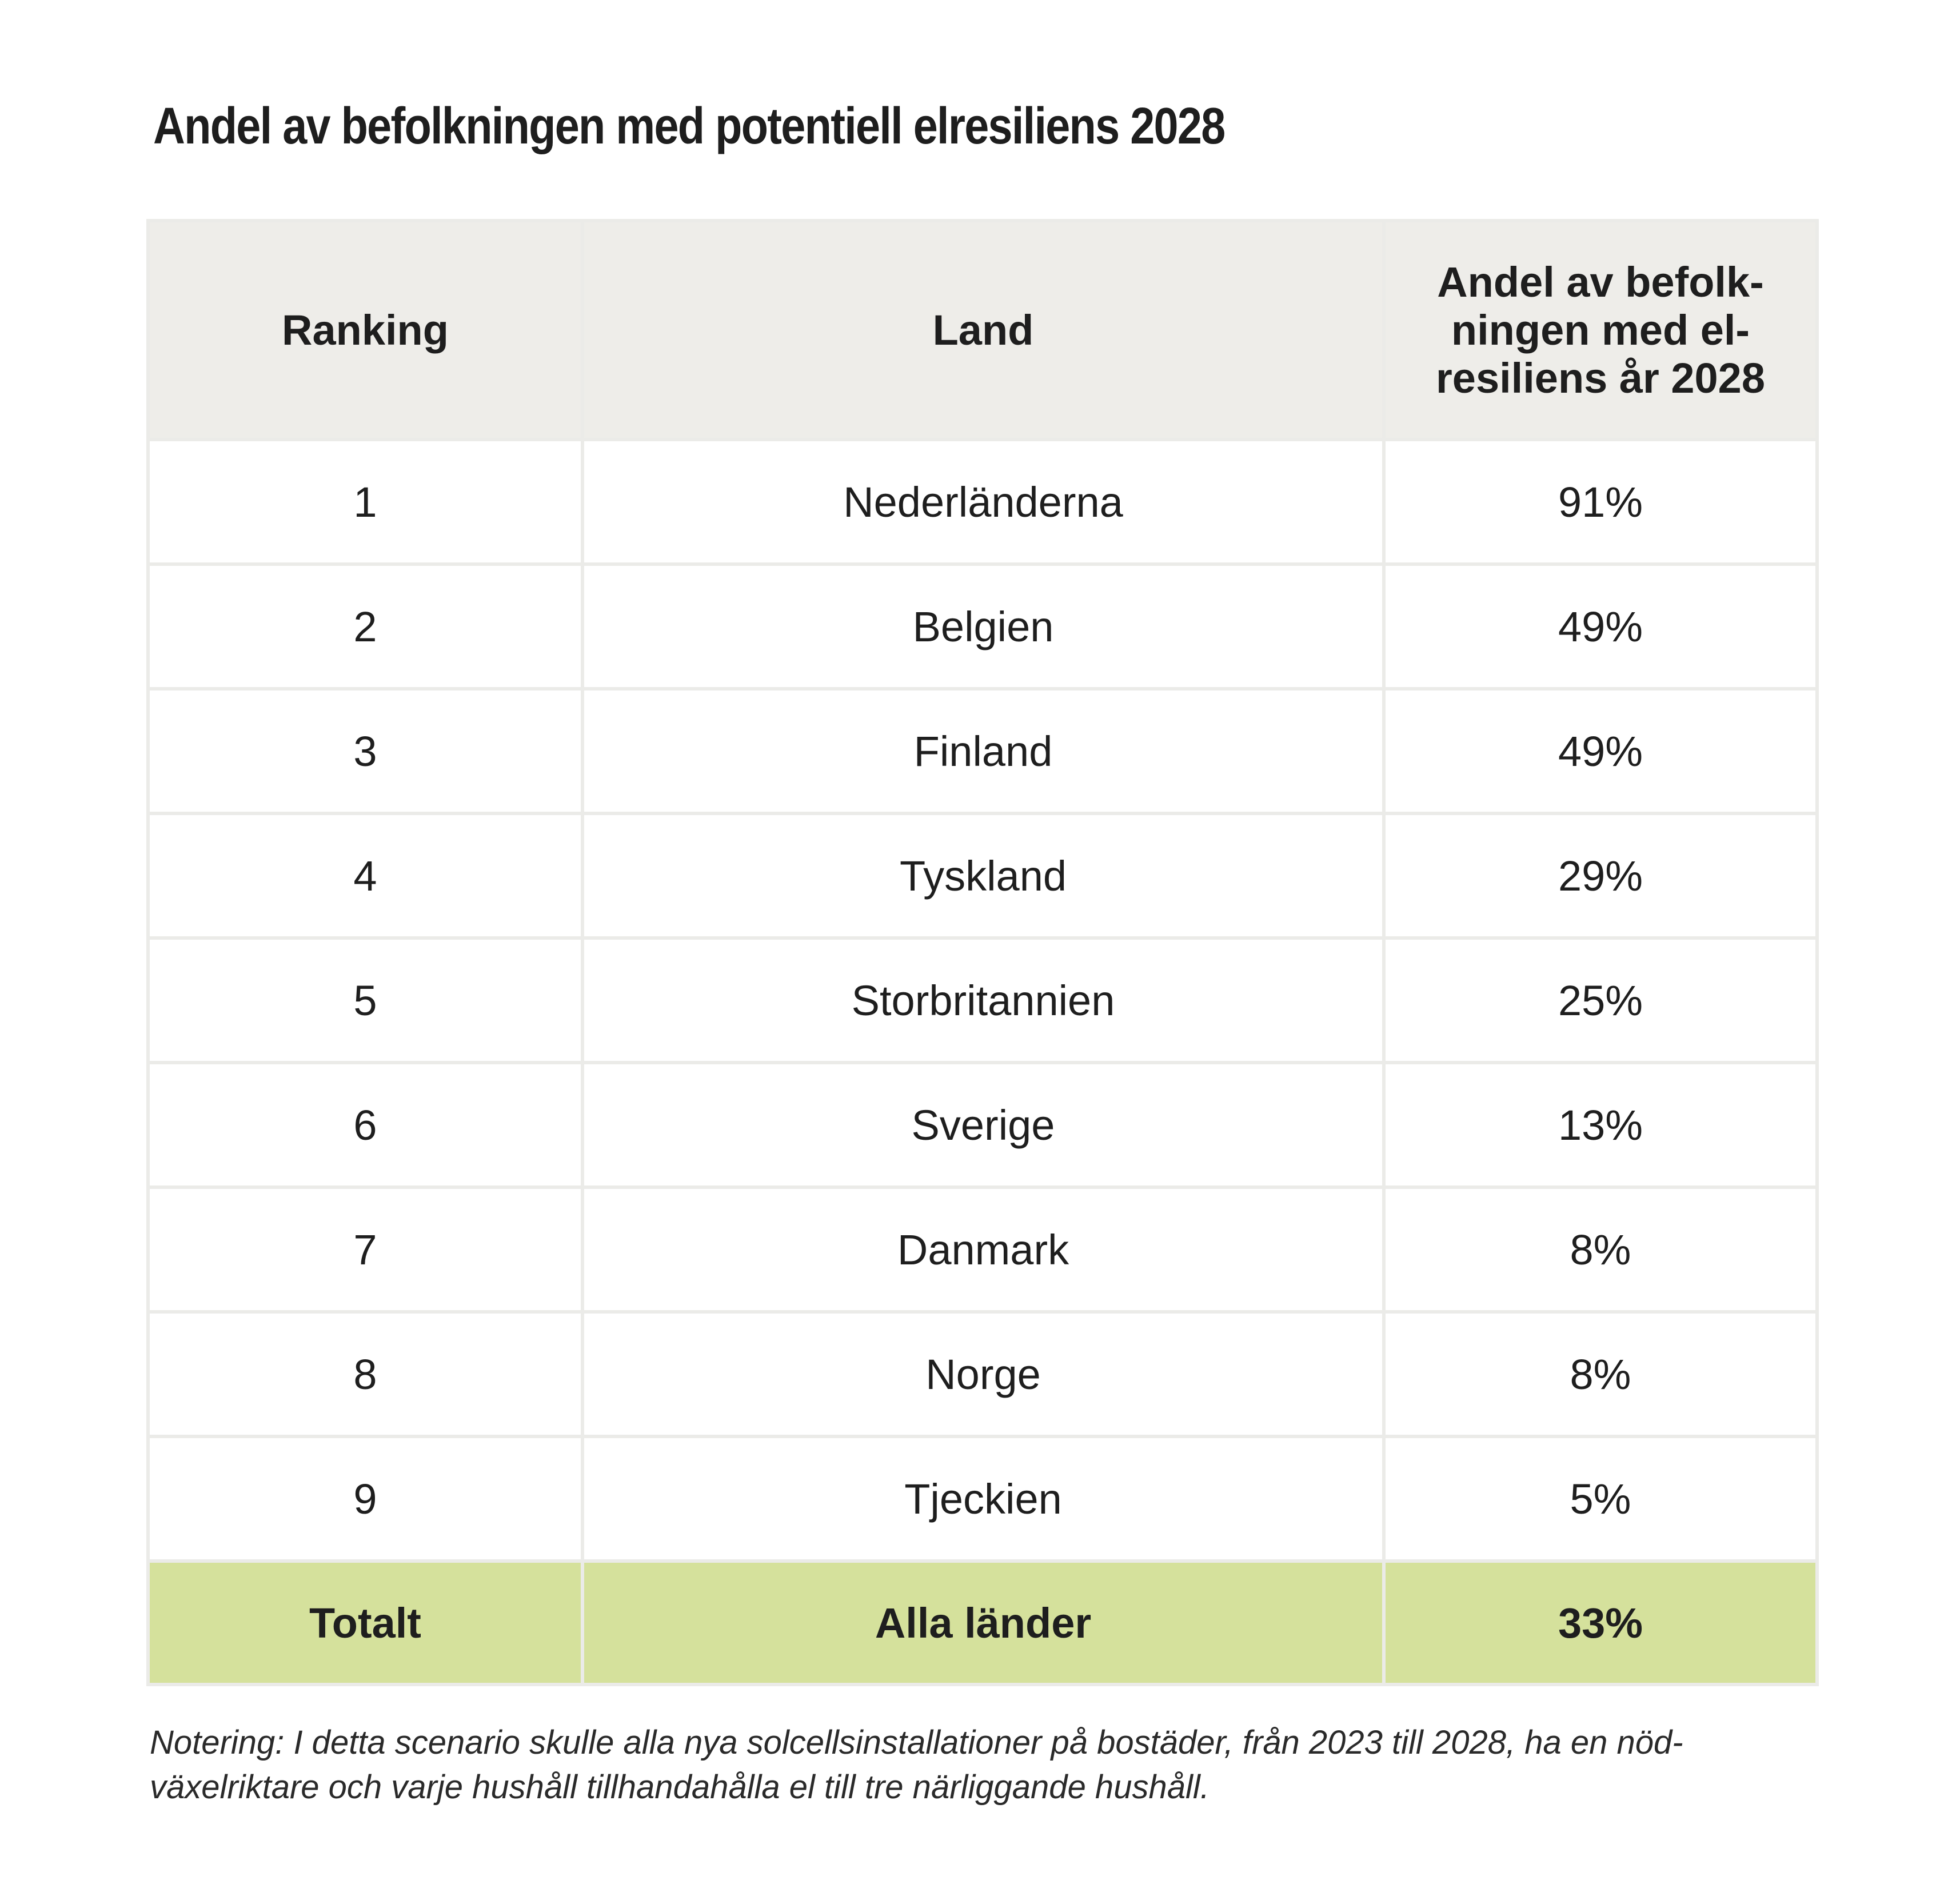 The height and width of the screenshot is (1904, 1952). I want to click on share-cell: 25%, so click(1600, 1000).